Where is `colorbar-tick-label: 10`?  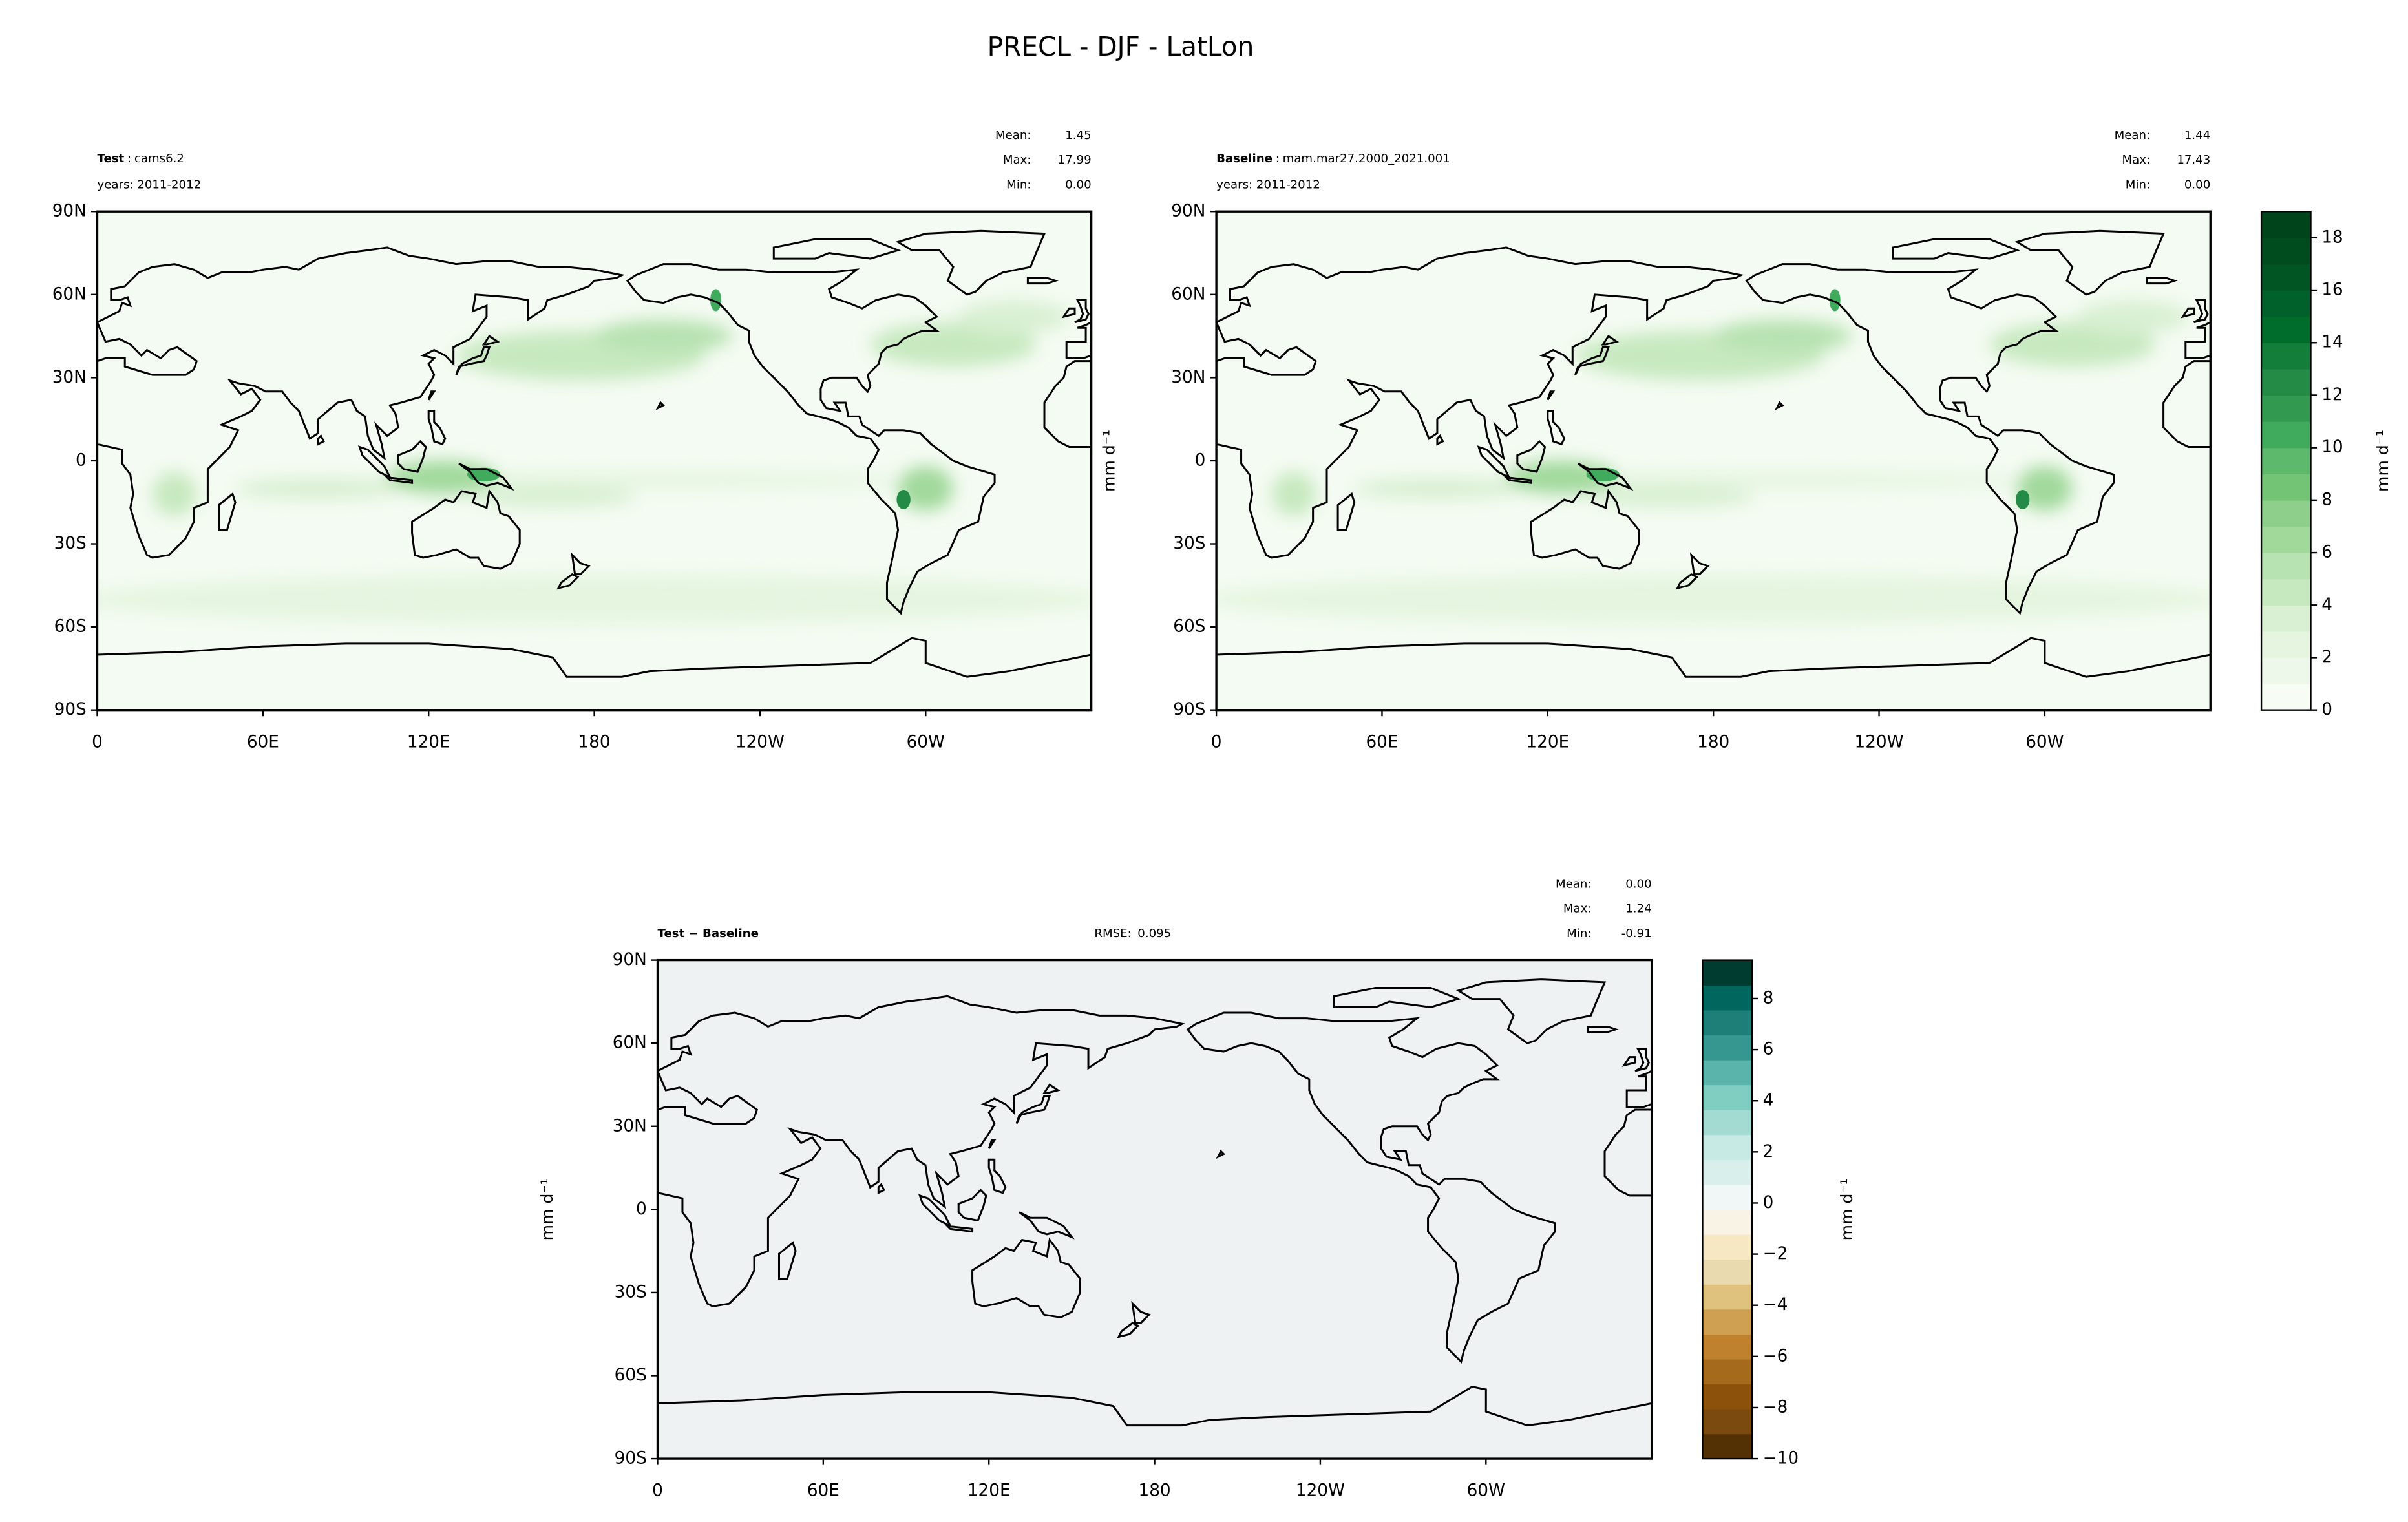
colorbar-tick-label: 10 is located at coordinates (2332, 447).